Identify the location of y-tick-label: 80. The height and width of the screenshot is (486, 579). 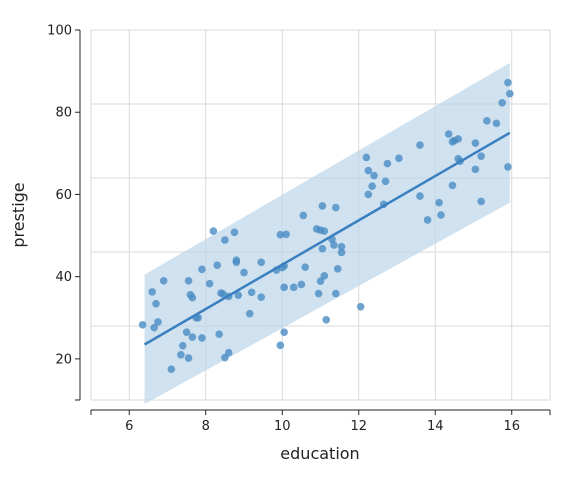
(63, 113).